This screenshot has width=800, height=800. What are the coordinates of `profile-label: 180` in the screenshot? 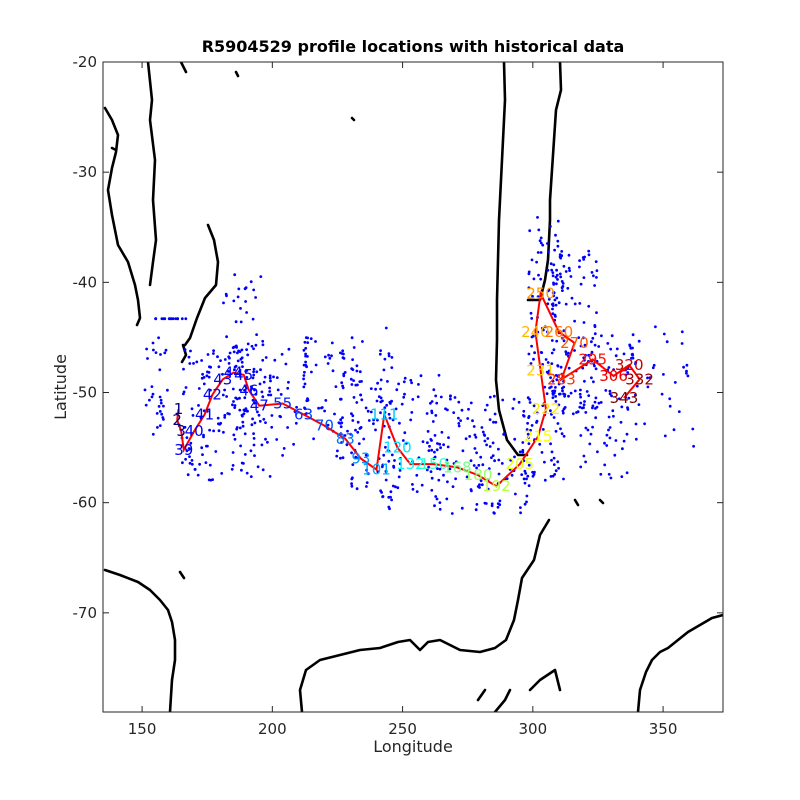 It's located at (478, 475).